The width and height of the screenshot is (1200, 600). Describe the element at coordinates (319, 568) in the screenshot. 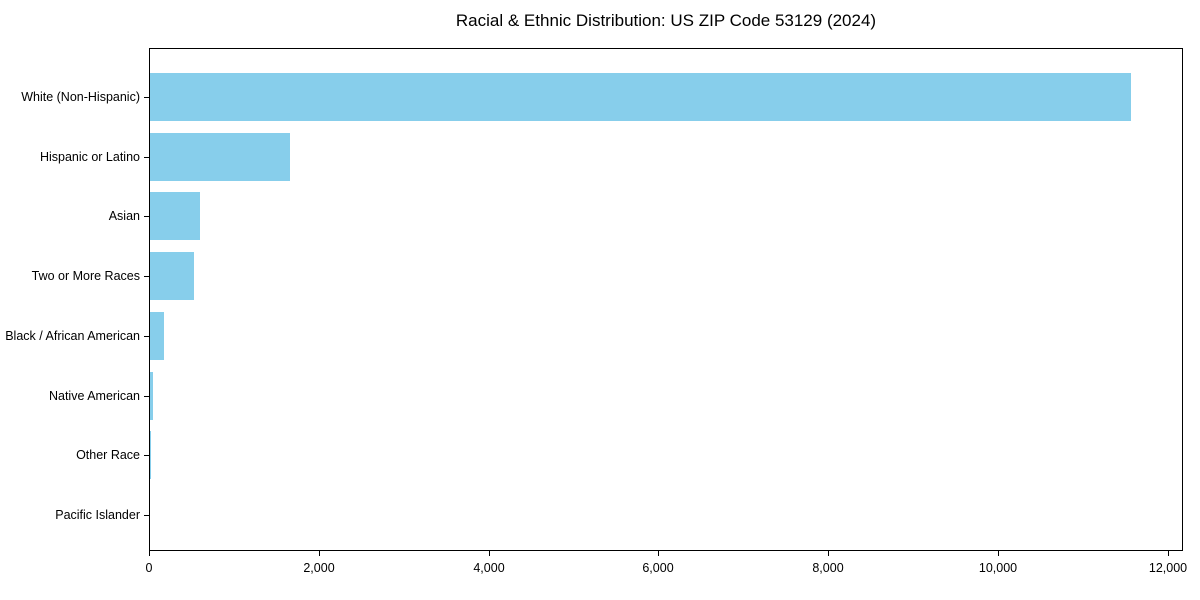

I see `x-tick-label-1: 2,000` at that location.